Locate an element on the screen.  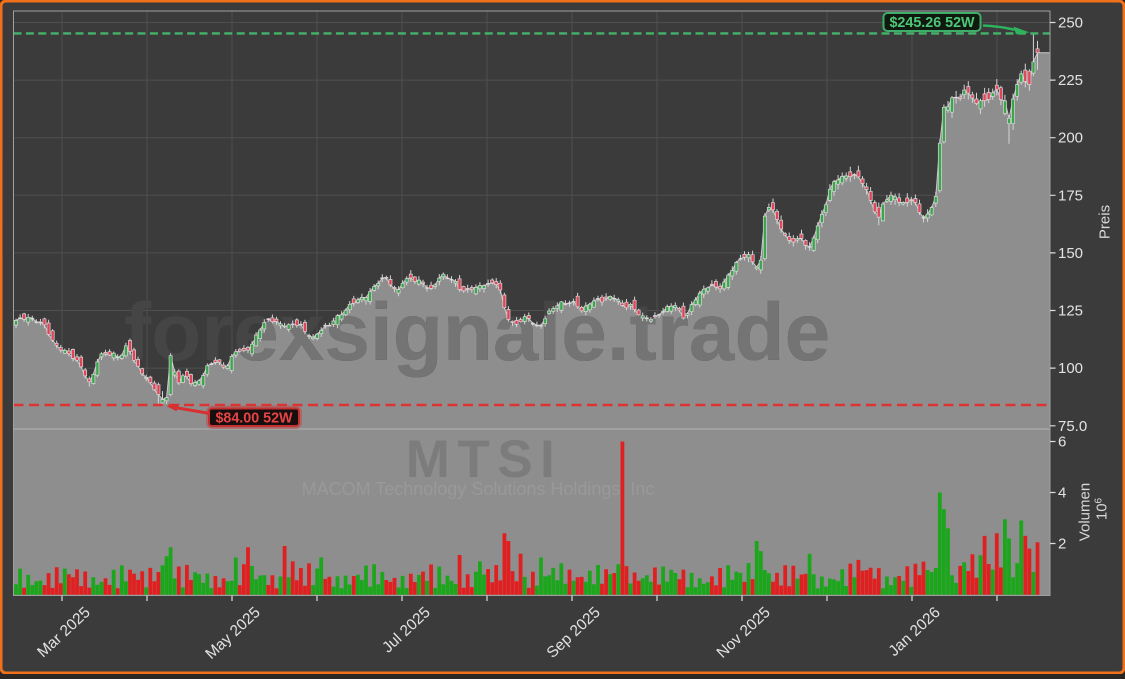
svg-text: 250 is located at coordinates (1070, 23).